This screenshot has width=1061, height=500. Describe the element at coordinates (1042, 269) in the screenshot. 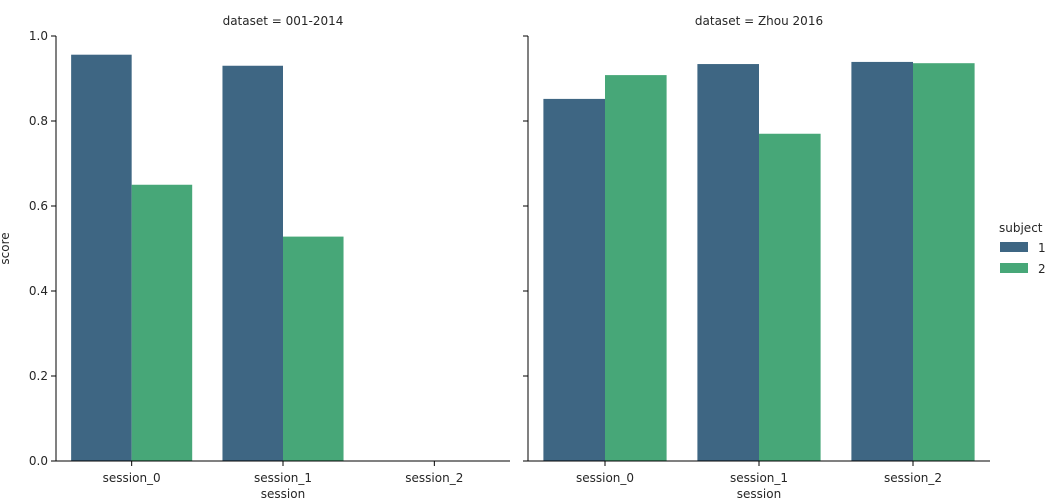

I see `legend-label: 2` at that location.